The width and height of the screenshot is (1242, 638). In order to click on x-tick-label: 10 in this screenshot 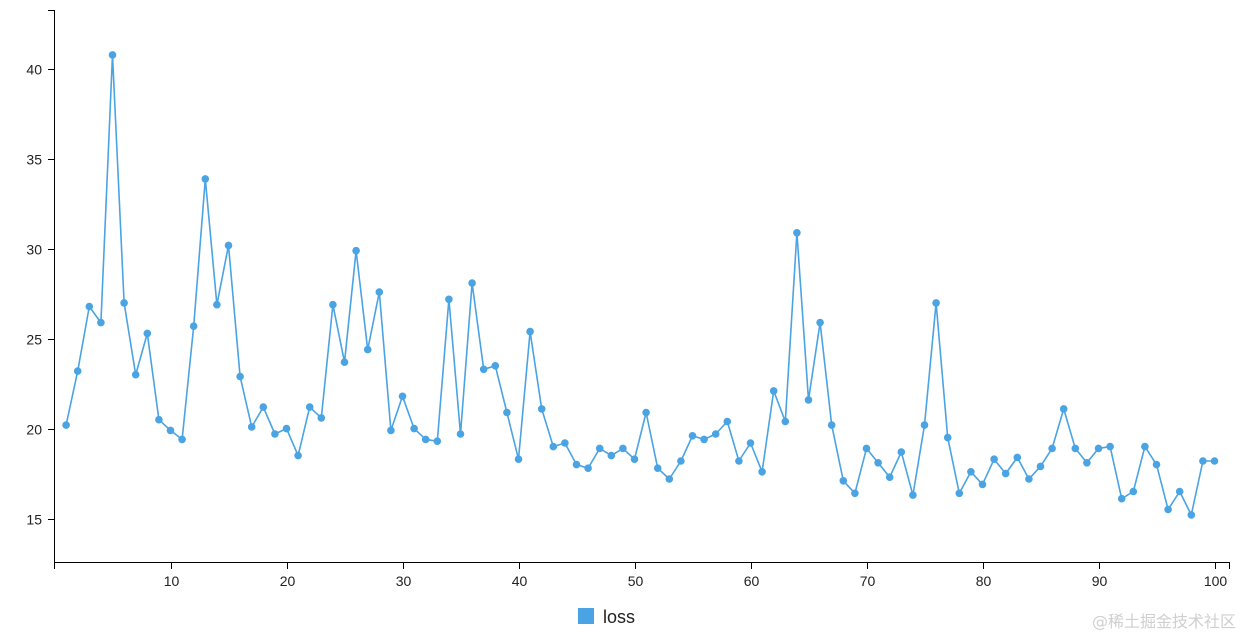, I will do `click(172, 581)`.